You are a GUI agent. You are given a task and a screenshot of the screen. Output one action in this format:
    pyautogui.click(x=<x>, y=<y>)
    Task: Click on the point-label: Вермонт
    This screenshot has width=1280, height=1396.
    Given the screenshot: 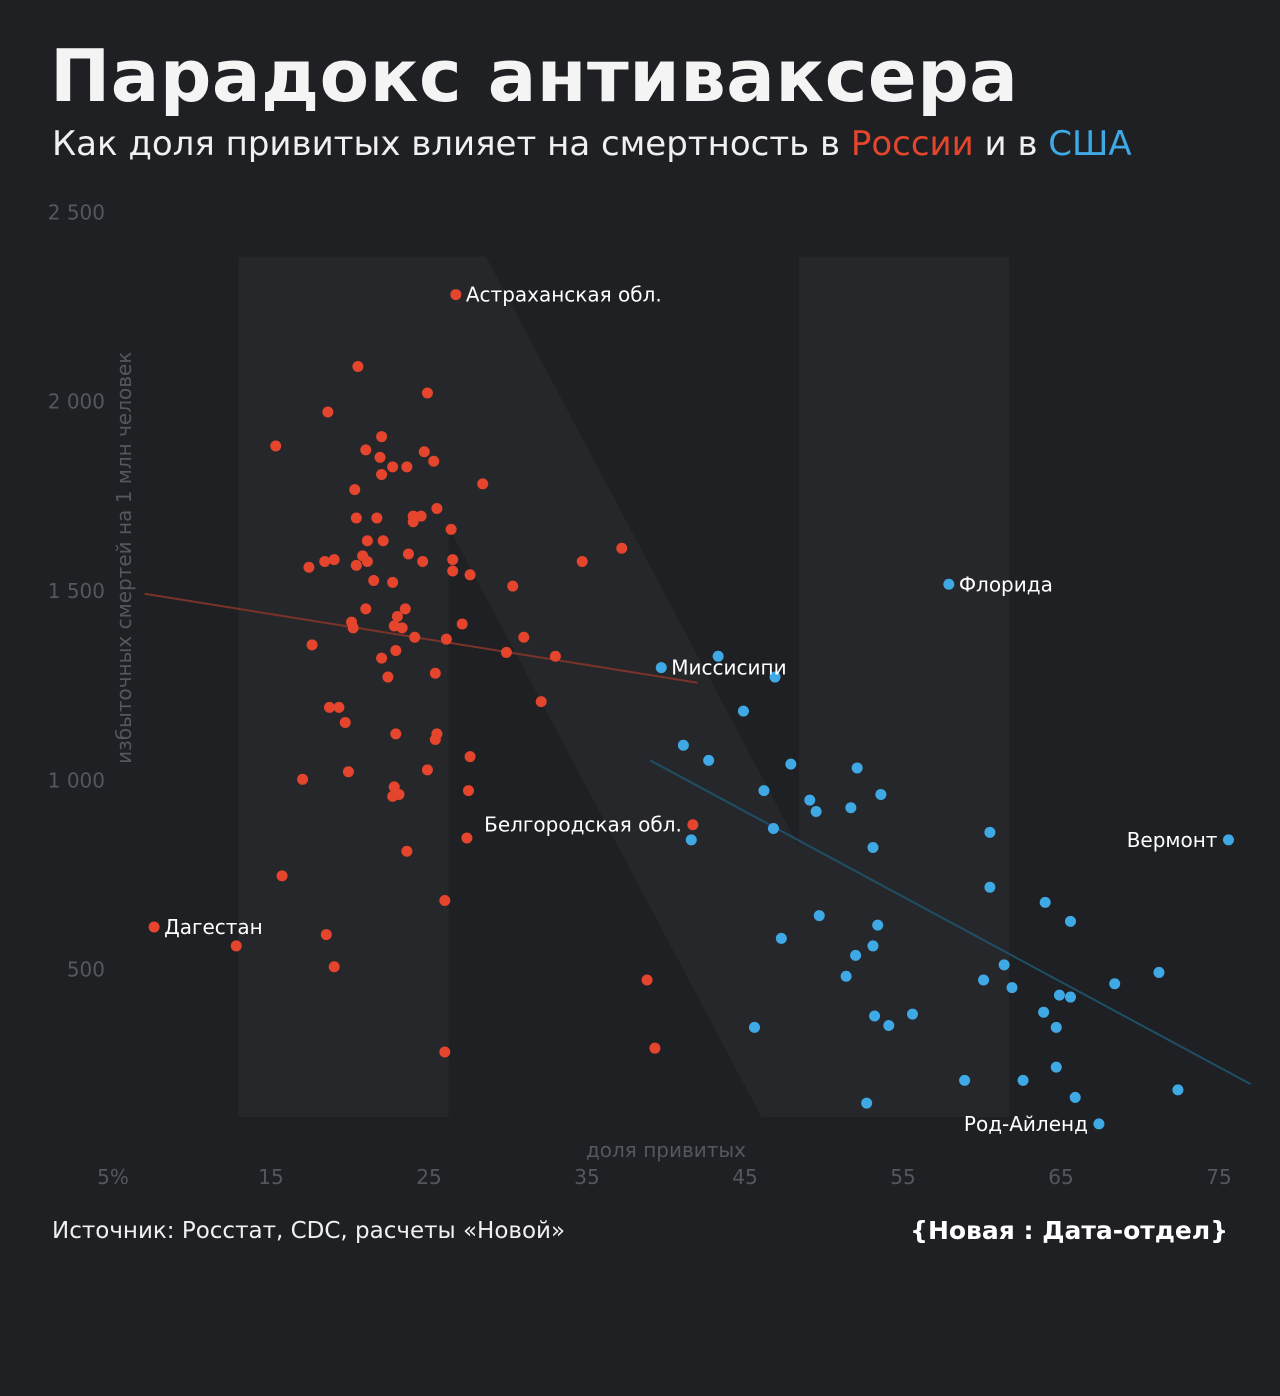 What is the action you would take?
    pyautogui.click(x=1172, y=840)
    